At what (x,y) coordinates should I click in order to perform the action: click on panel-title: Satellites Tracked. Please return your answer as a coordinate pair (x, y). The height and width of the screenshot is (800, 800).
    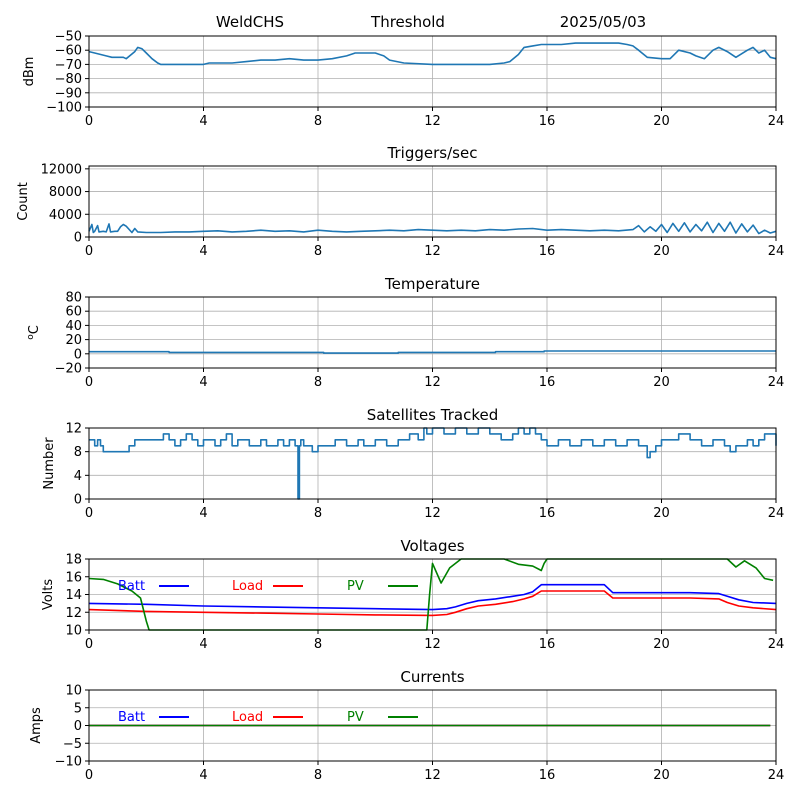
    Looking at the image, I should click on (432, 415).